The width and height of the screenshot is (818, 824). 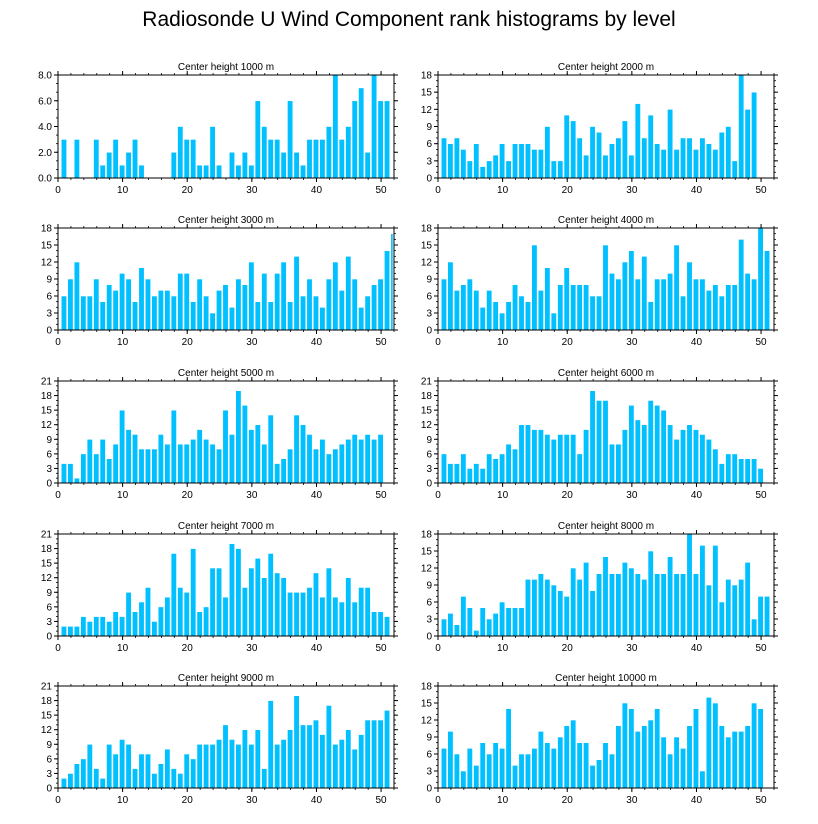 What do you see at coordinates (226, 373) in the screenshot?
I see `panel-title: Center height 5000 m` at bounding box center [226, 373].